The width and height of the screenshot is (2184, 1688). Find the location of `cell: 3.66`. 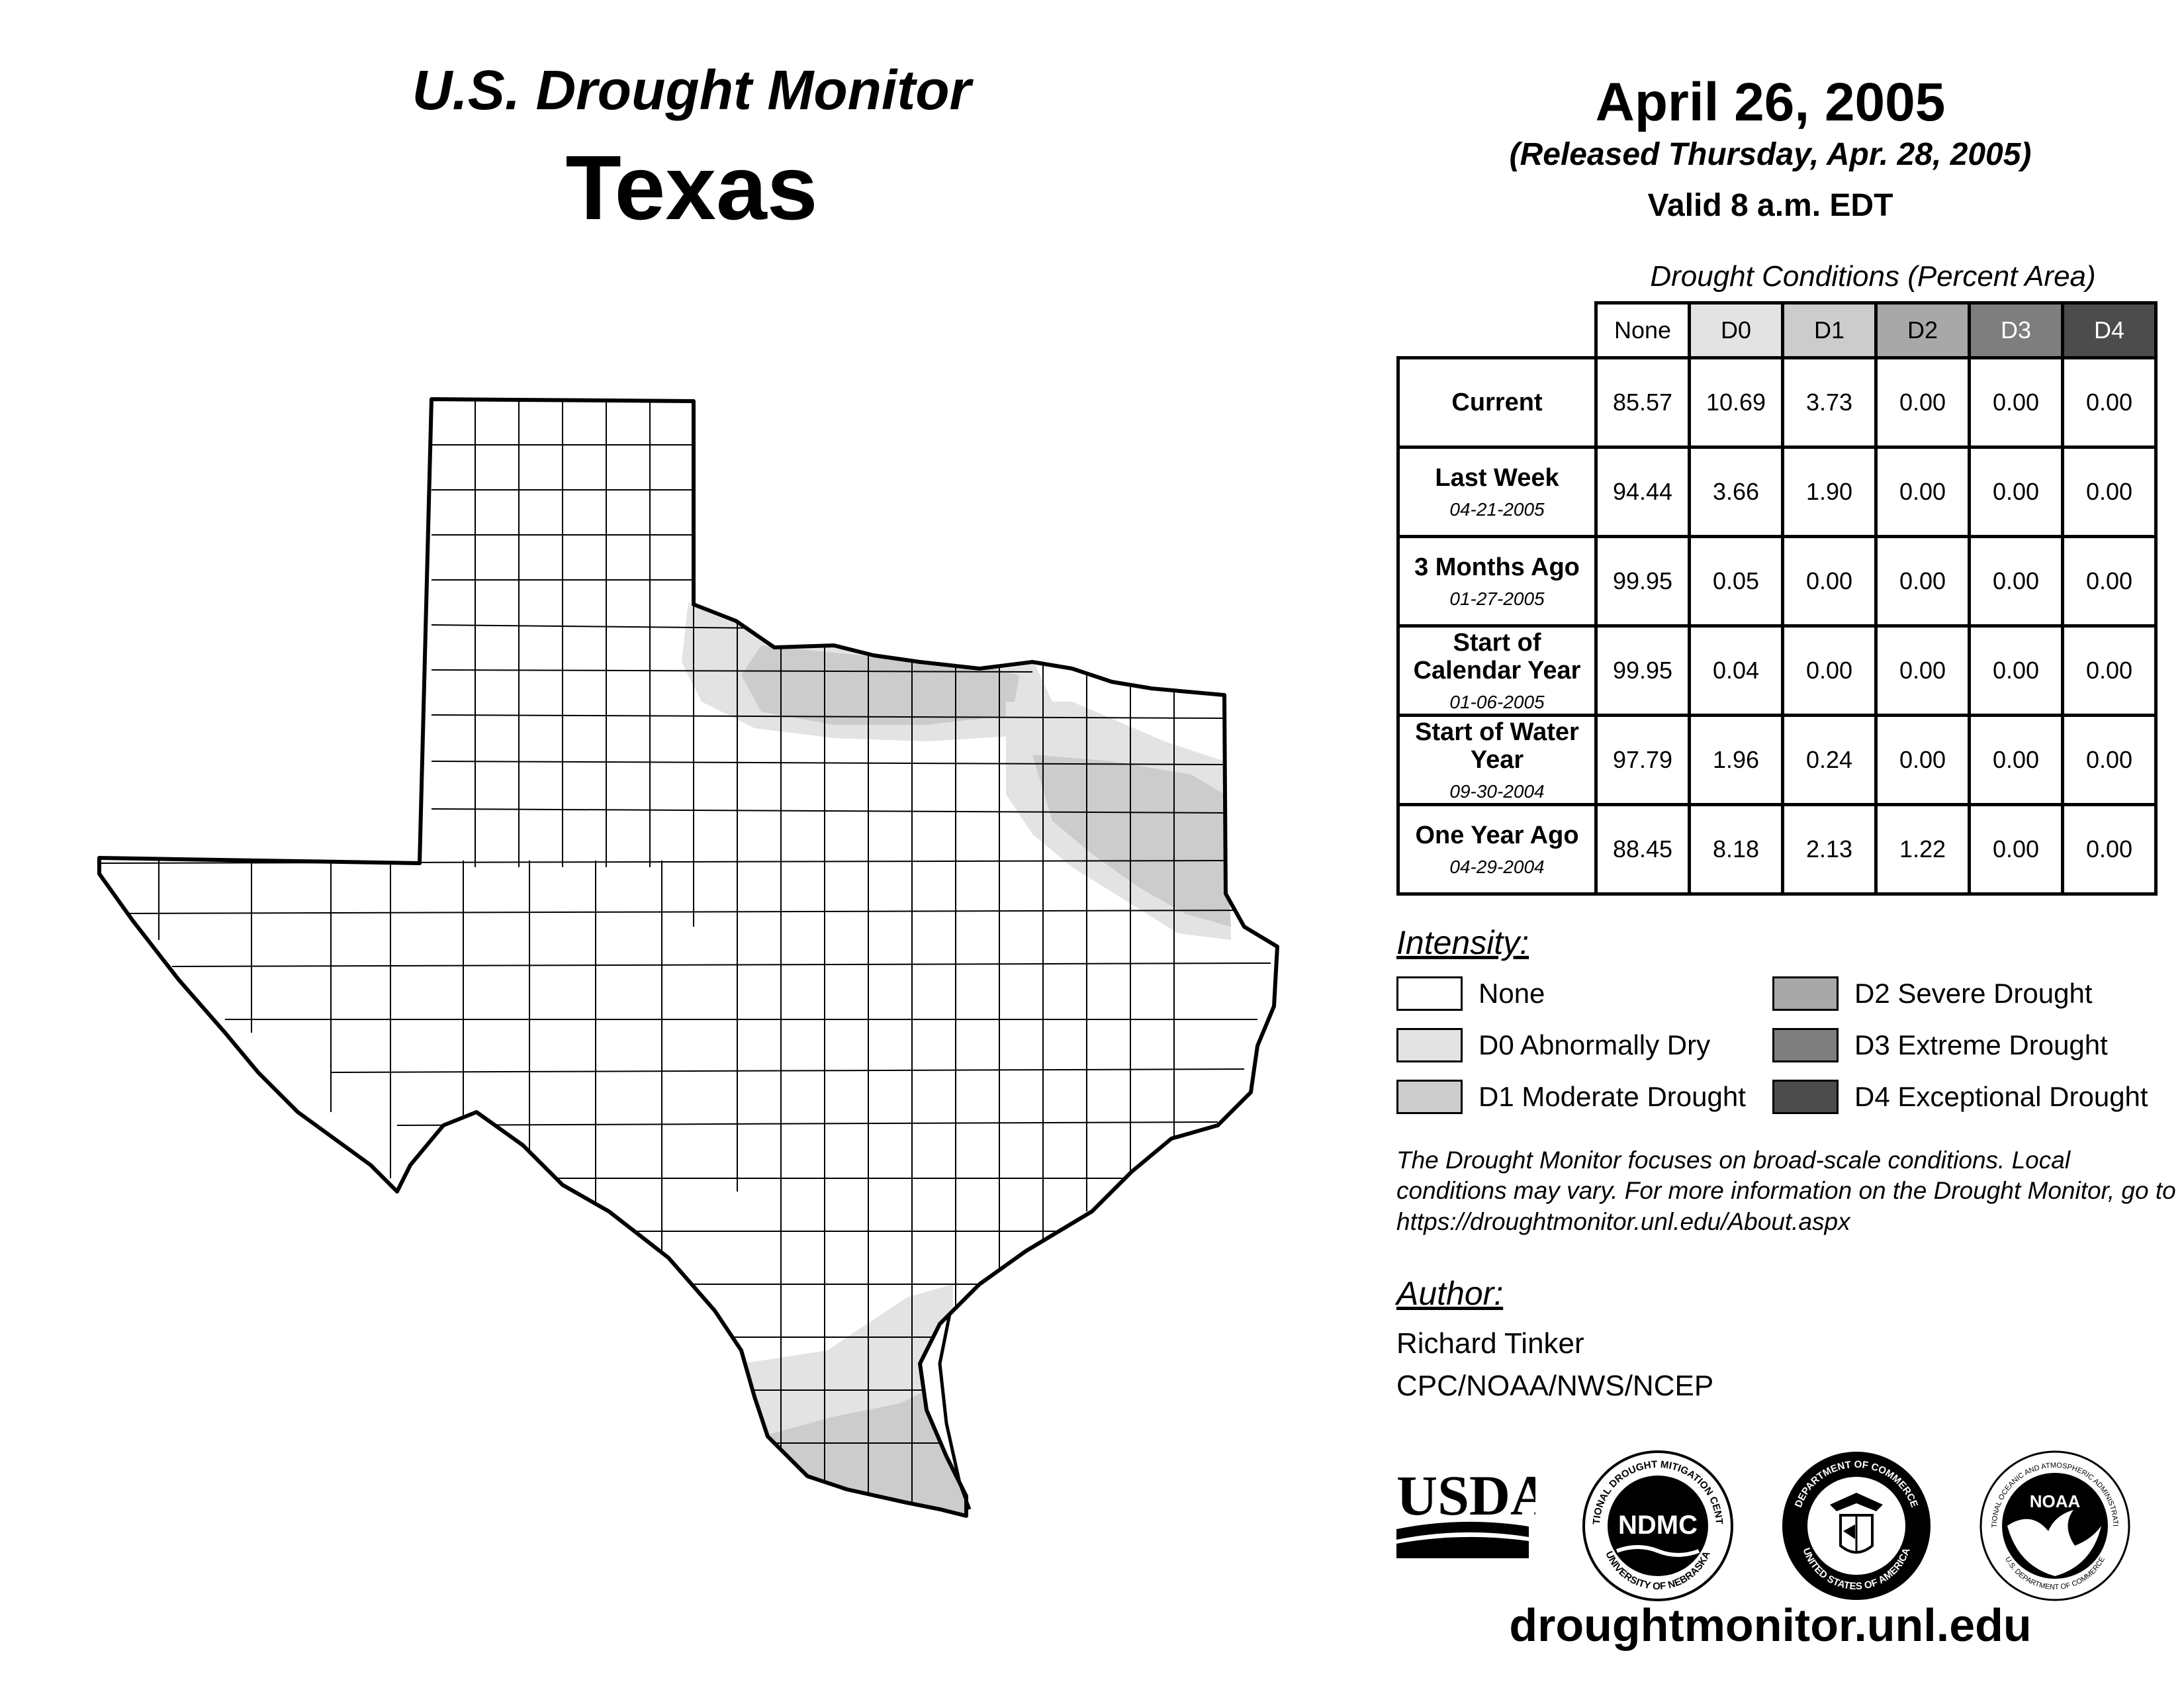

cell: 3.66 is located at coordinates (1736, 491).